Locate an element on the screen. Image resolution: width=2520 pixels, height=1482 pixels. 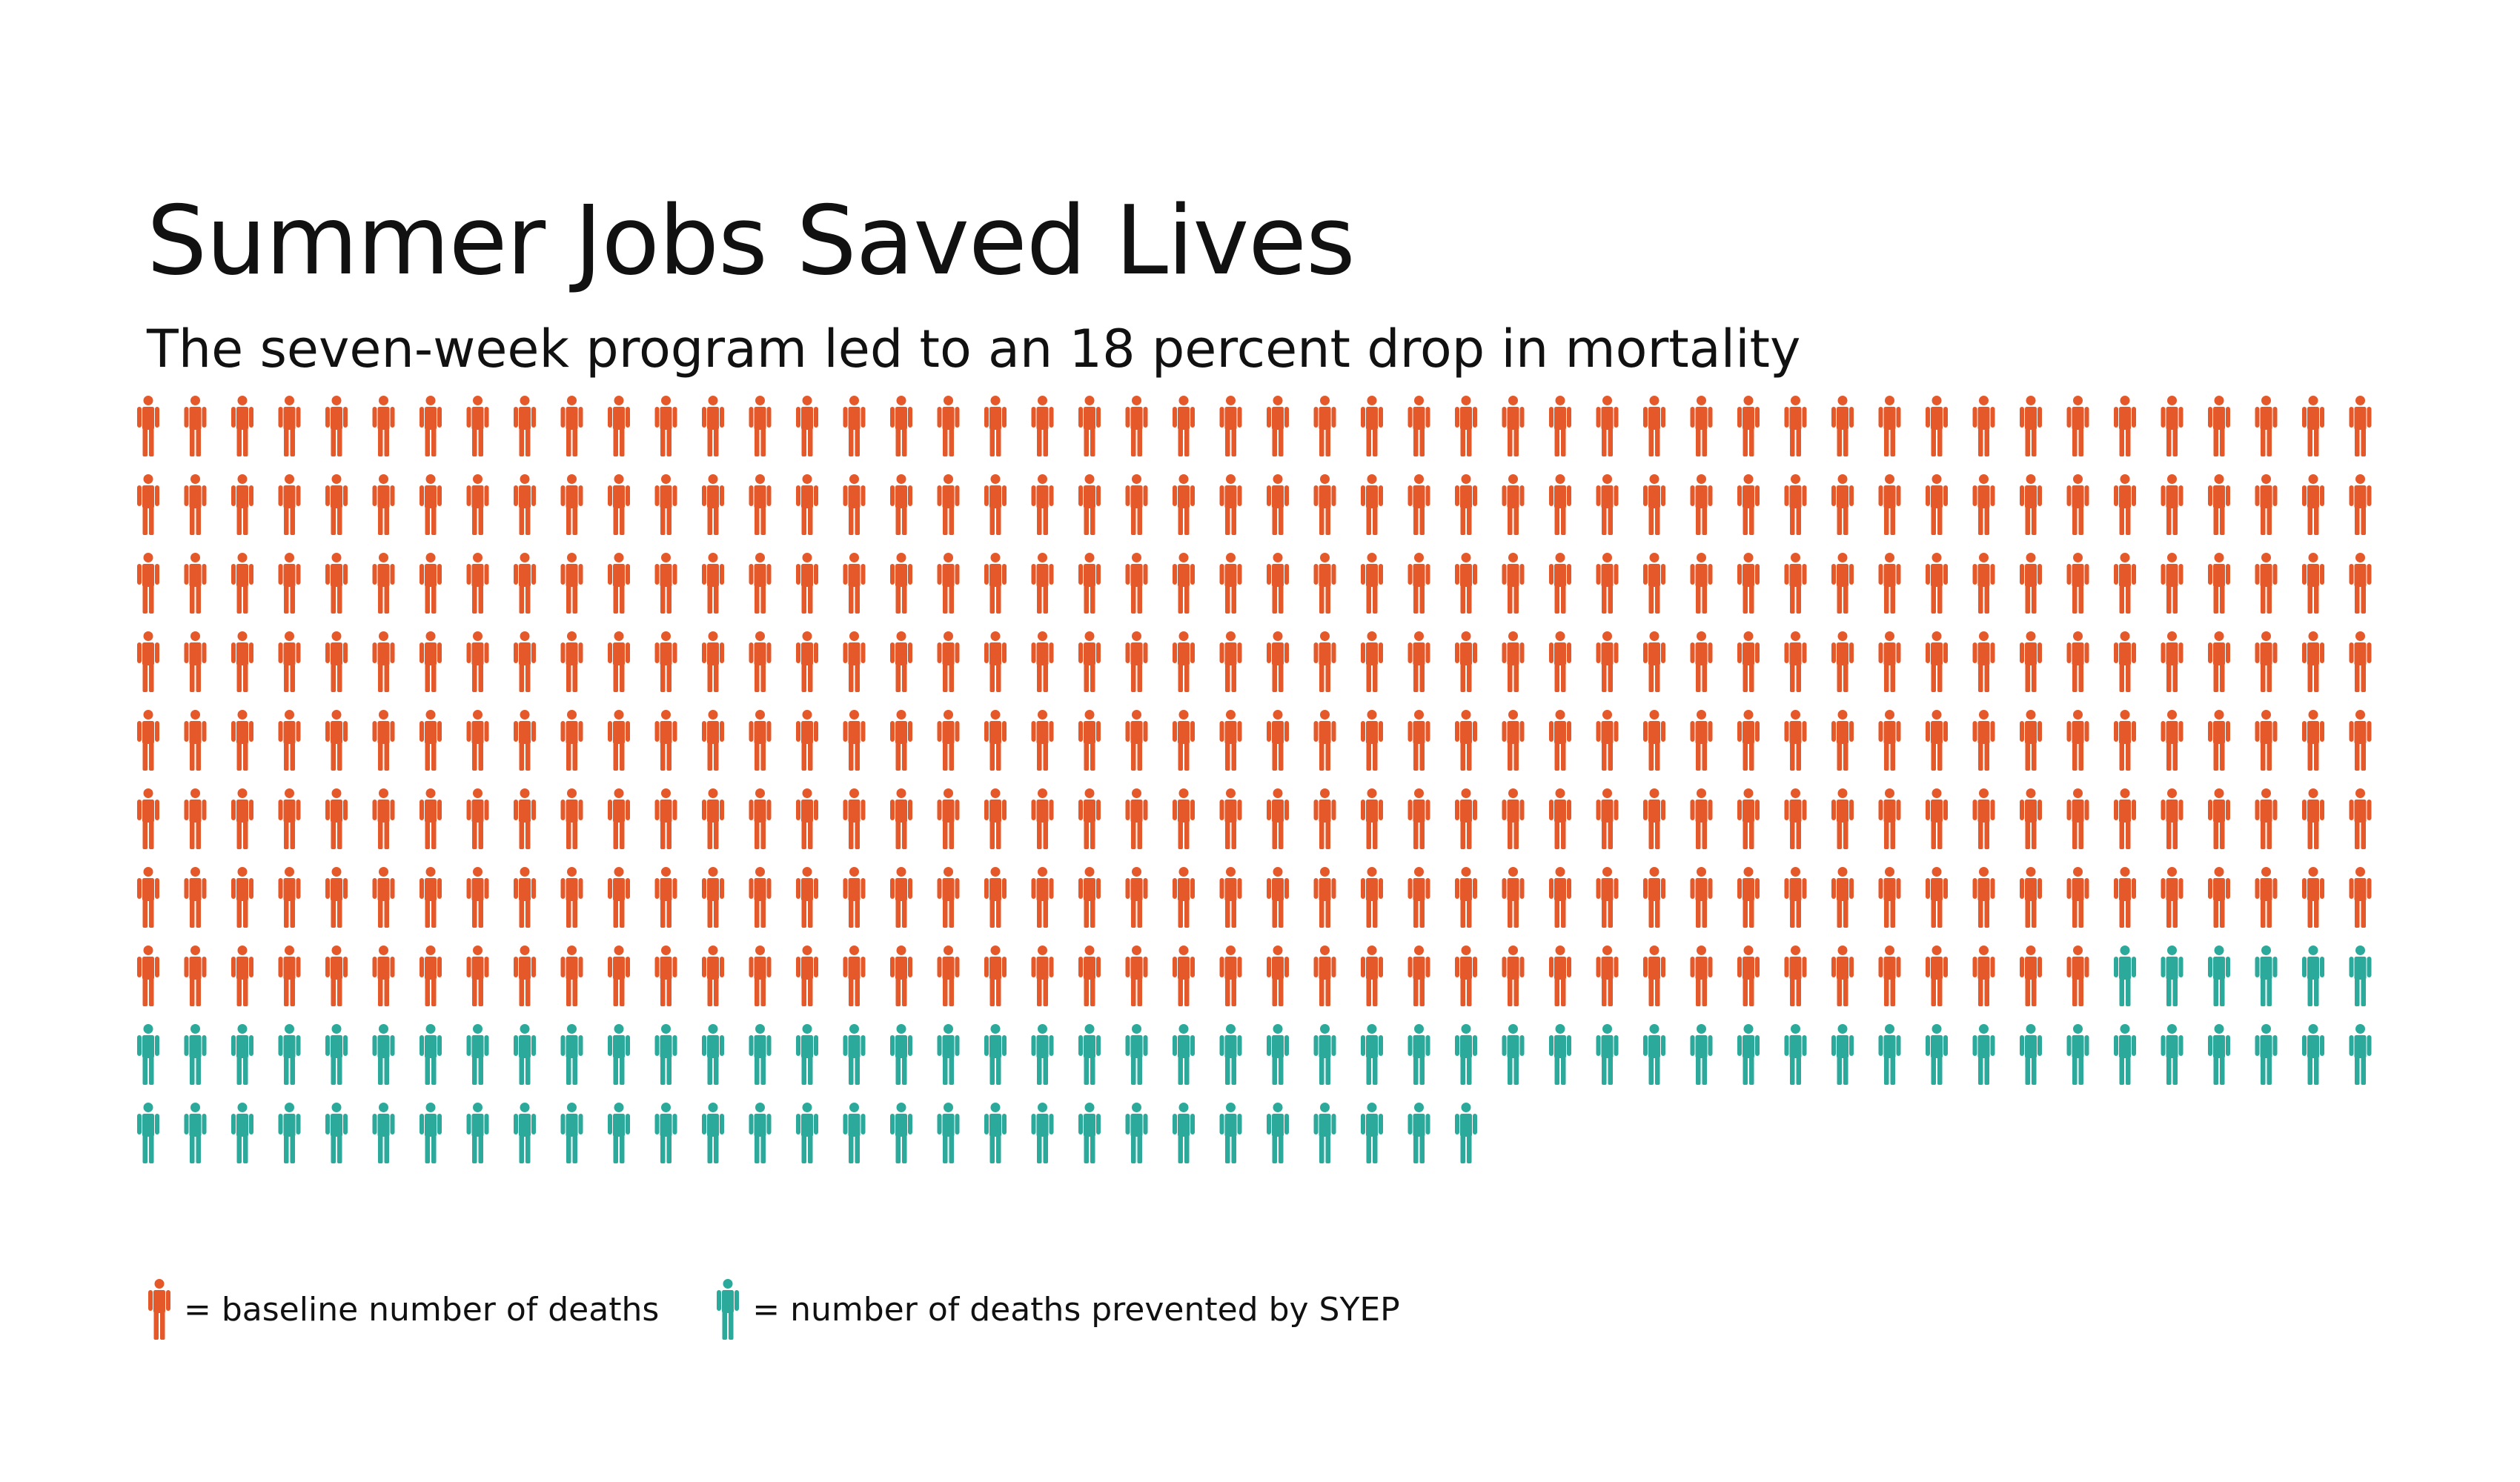
chart-title: Summer Jobs Saved Lives is located at coordinates (751, 241).